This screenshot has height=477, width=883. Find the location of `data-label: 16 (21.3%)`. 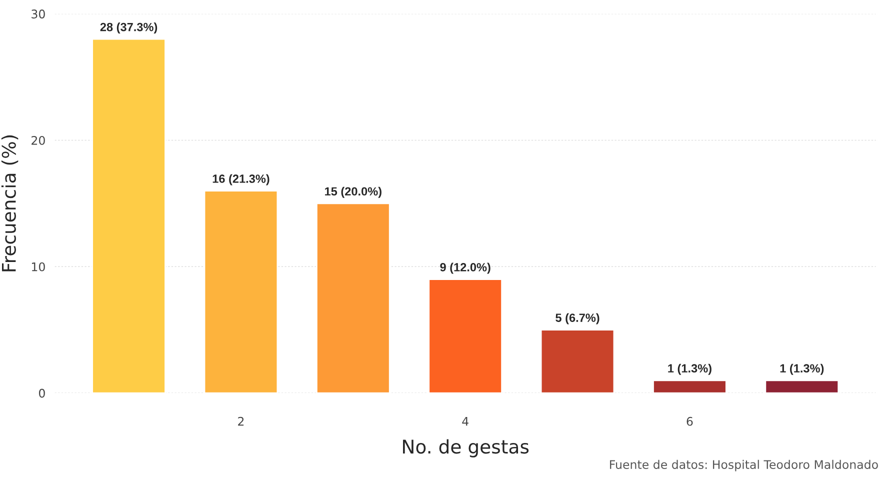

data-label: 16 (21.3%) is located at coordinates (241, 180).